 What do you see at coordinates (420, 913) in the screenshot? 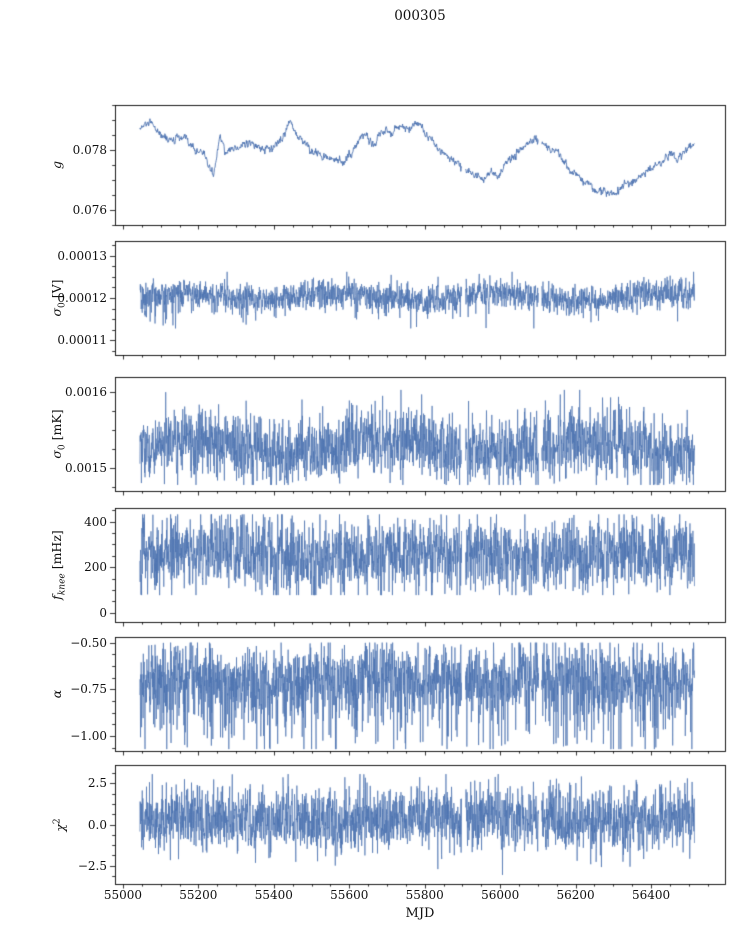
I see `x-axis-label: MJD` at bounding box center [420, 913].